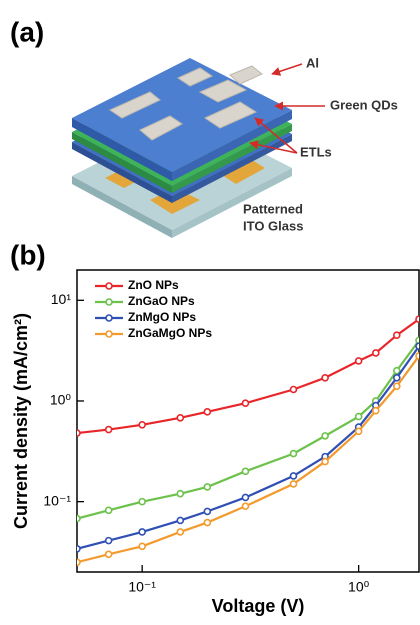  I want to click on x-axis-label: Voltage (V), so click(258, 606).